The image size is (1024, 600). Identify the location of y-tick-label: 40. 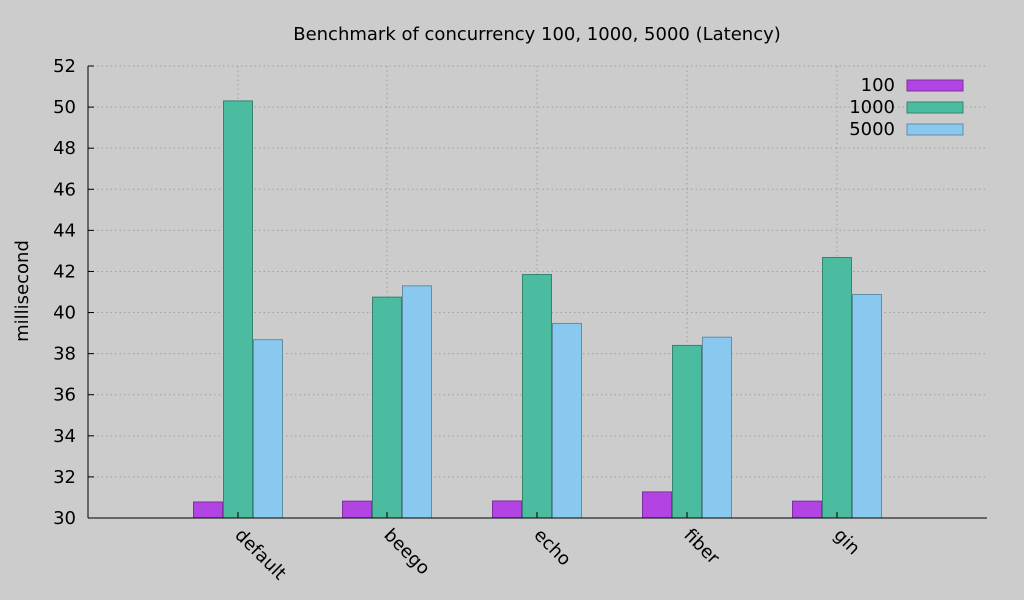
(64, 313).